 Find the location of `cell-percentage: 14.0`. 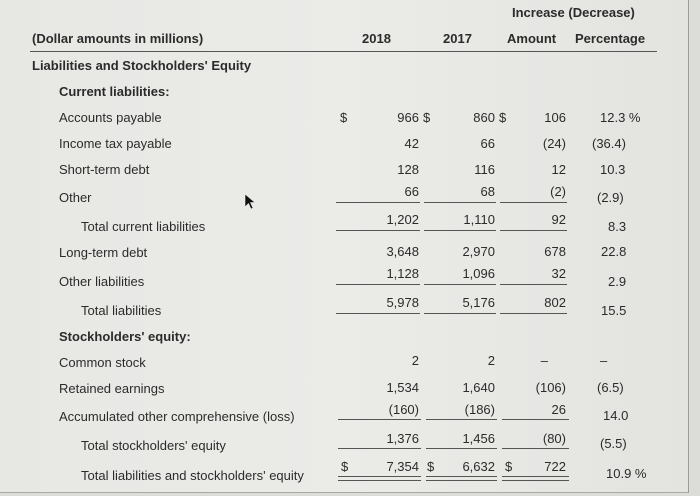

cell-percentage: 14.0 is located at coordinates (616, 415).